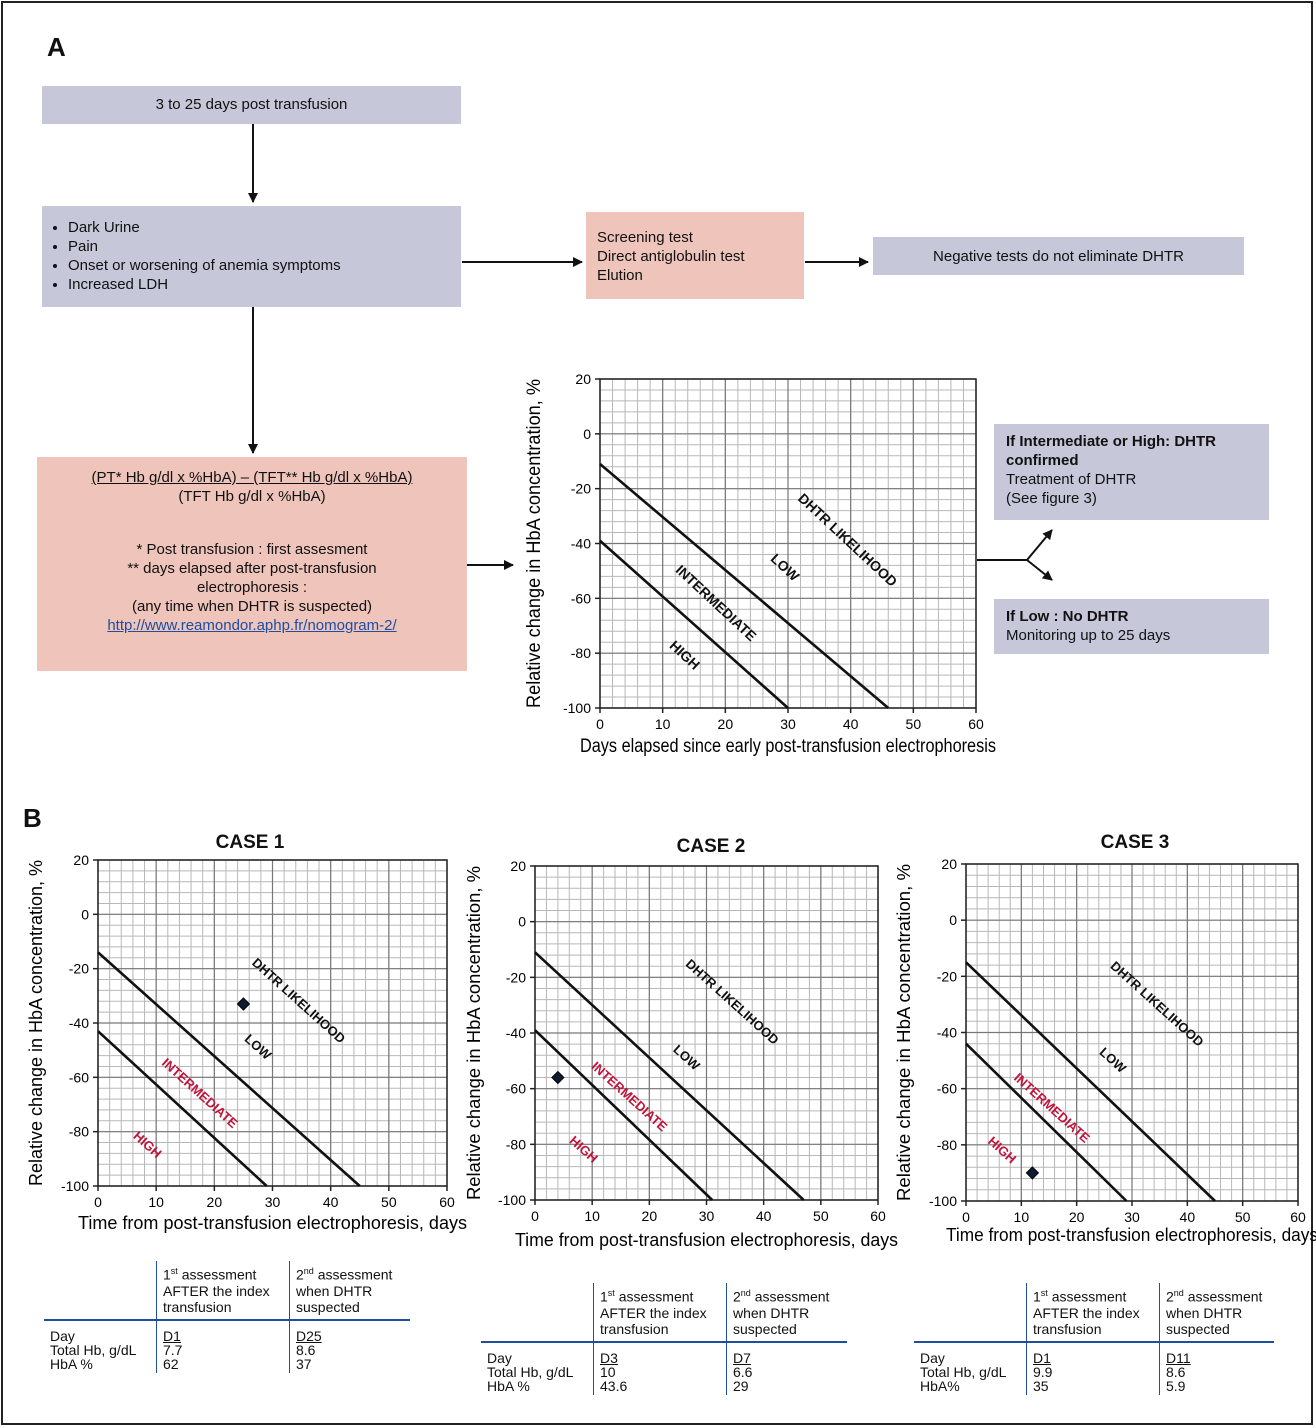 Image resolution: width=1316 pixels, height=1428 pixels. What do you see at coordinates (940, 1385) in the screenshot?
I see `row-label: HbA%` at bounding box center [940, 1385].